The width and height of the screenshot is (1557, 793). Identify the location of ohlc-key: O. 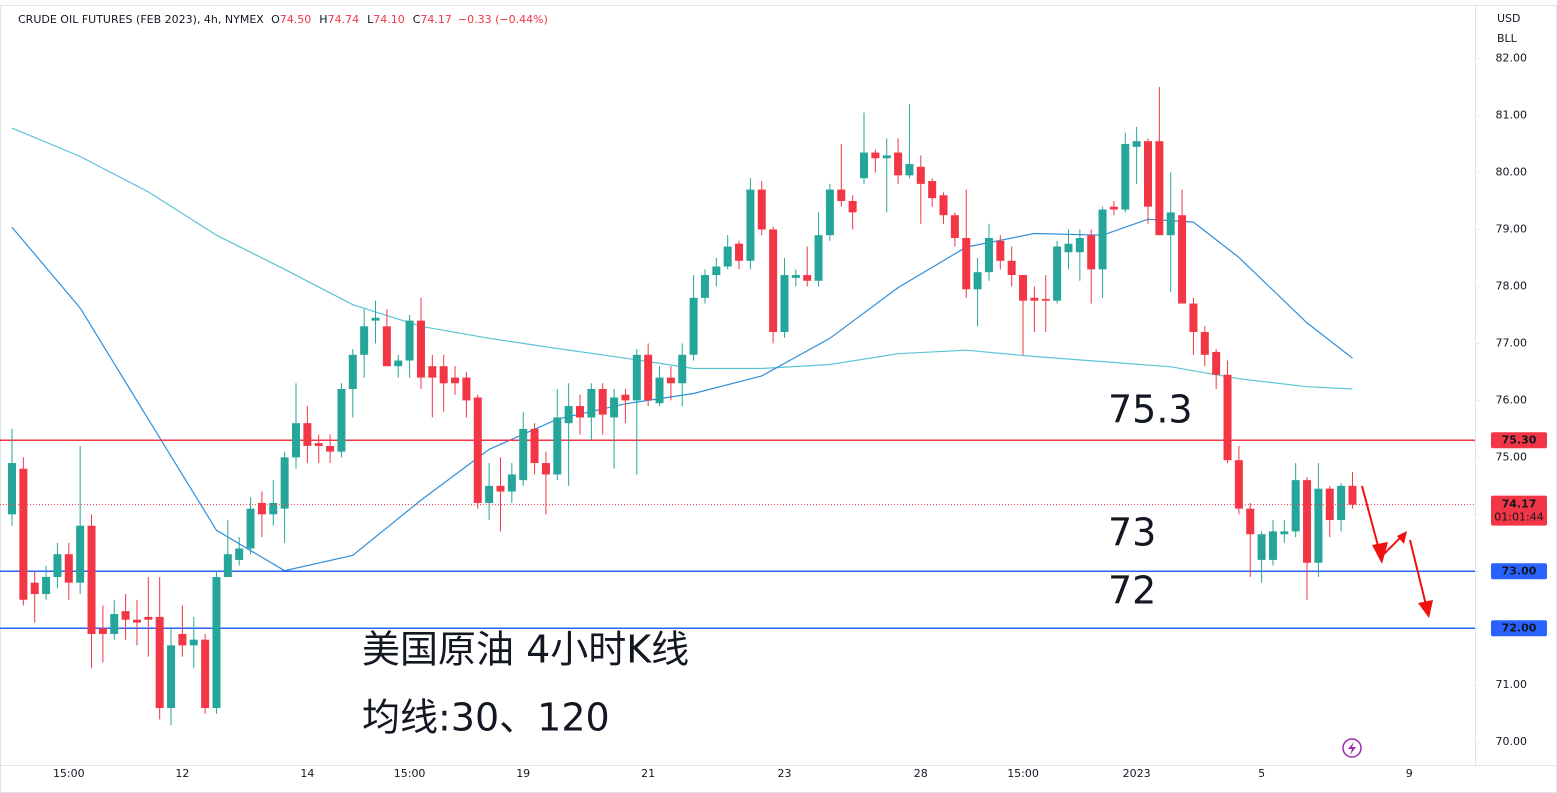
(275, 19).